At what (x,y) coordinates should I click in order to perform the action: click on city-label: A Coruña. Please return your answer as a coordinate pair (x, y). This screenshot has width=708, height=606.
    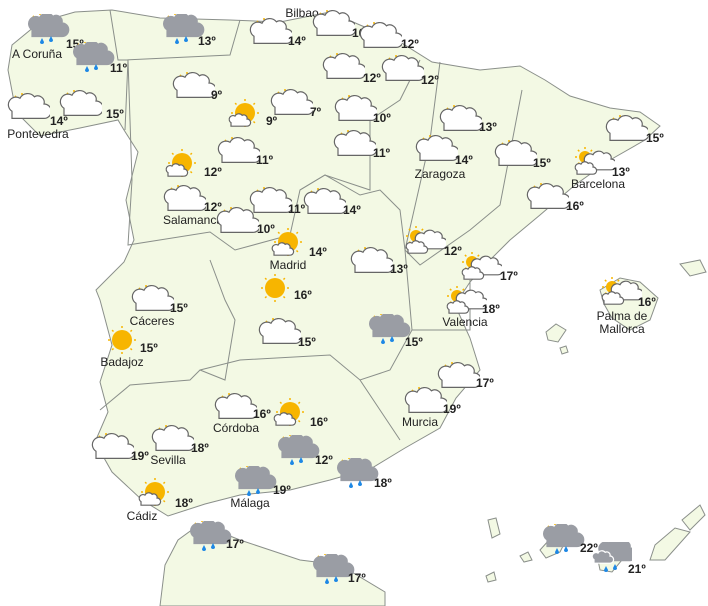
    Looking at the image, I should click on (37, 54).